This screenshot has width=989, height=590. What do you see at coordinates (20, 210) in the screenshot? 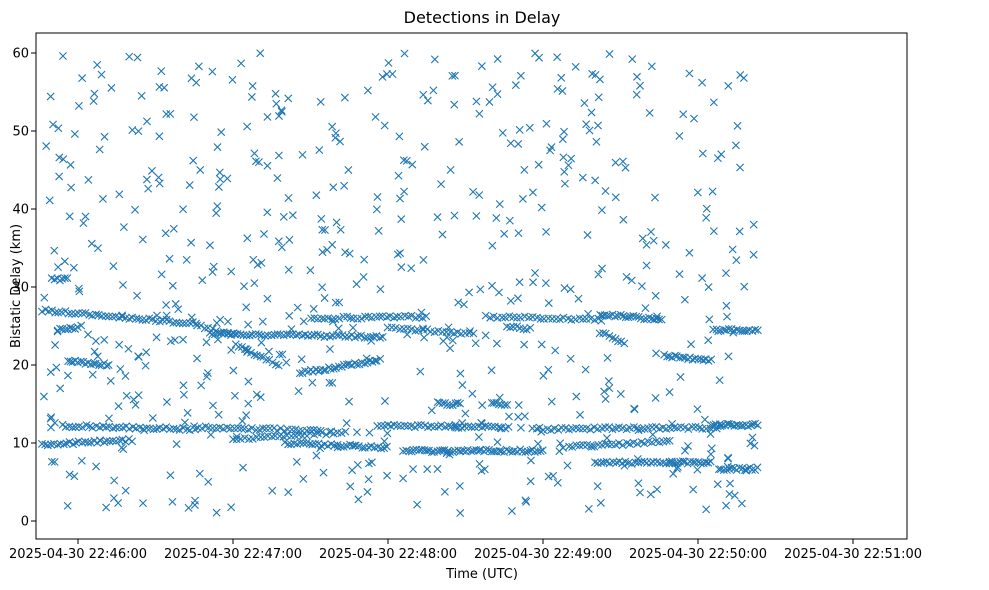
I see `y-tick-label: 40` at bounding box center [20, 210].